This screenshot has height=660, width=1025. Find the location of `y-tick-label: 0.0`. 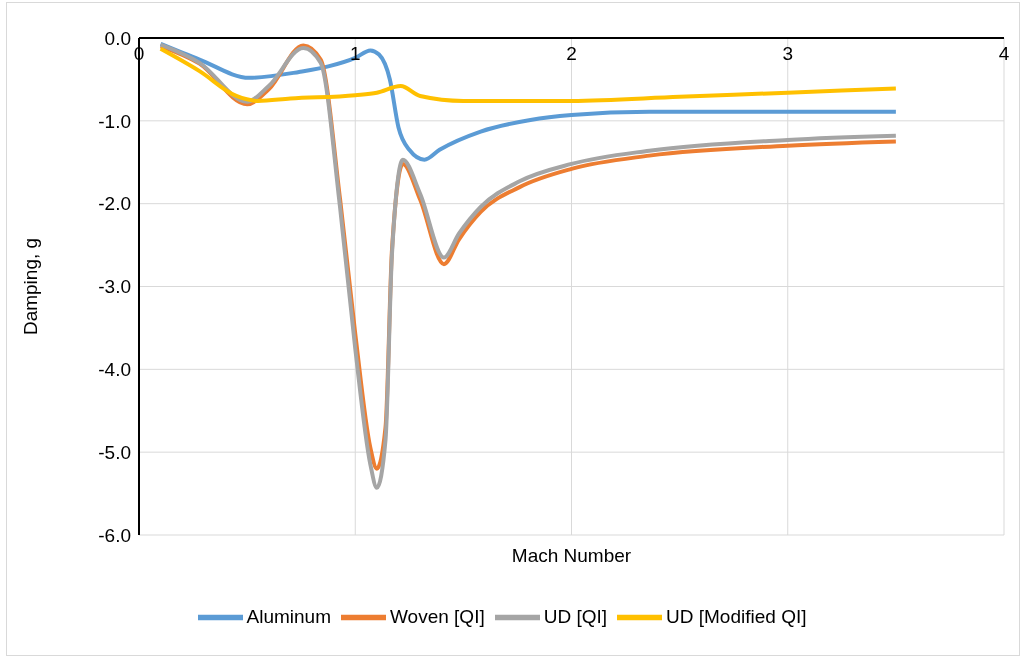

y-tick-label: 0.0 is located at coordinates (117, 38).